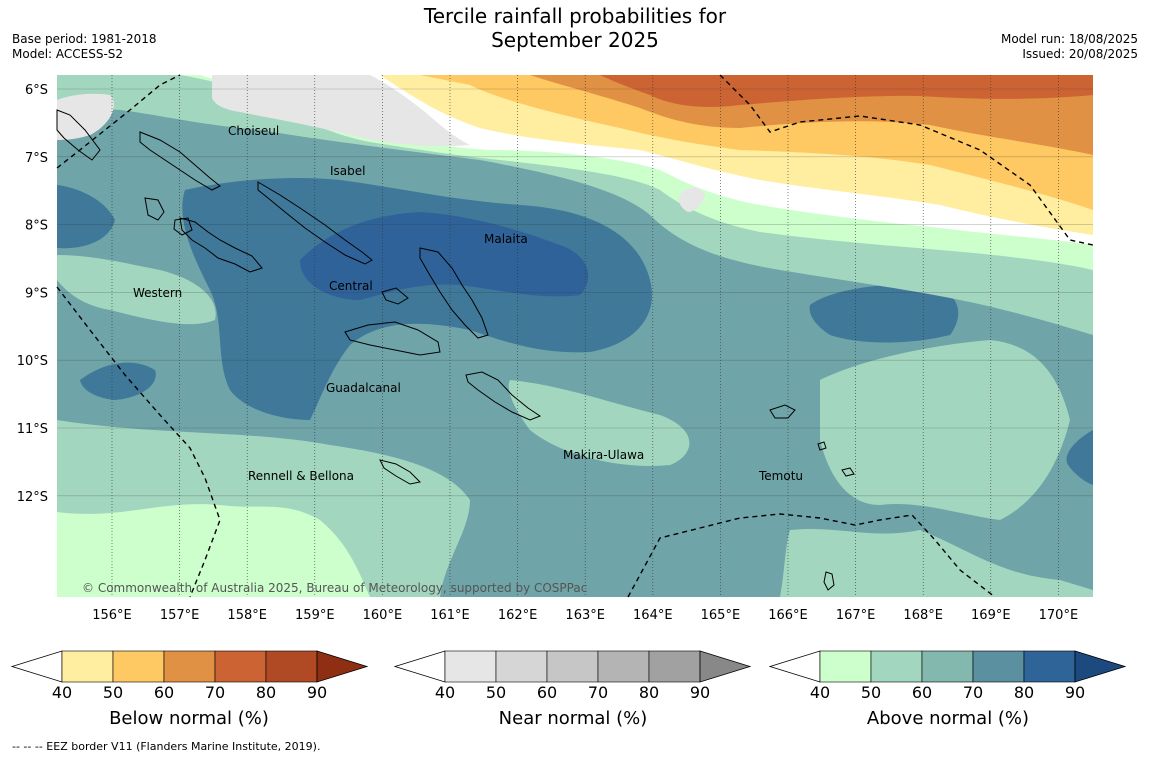 The image size is (1150, 758). What do you see at coordinates (496, 692) in the screenshot?
I see `colorbar-tick-label: 50` at bounding box center [496, 692].